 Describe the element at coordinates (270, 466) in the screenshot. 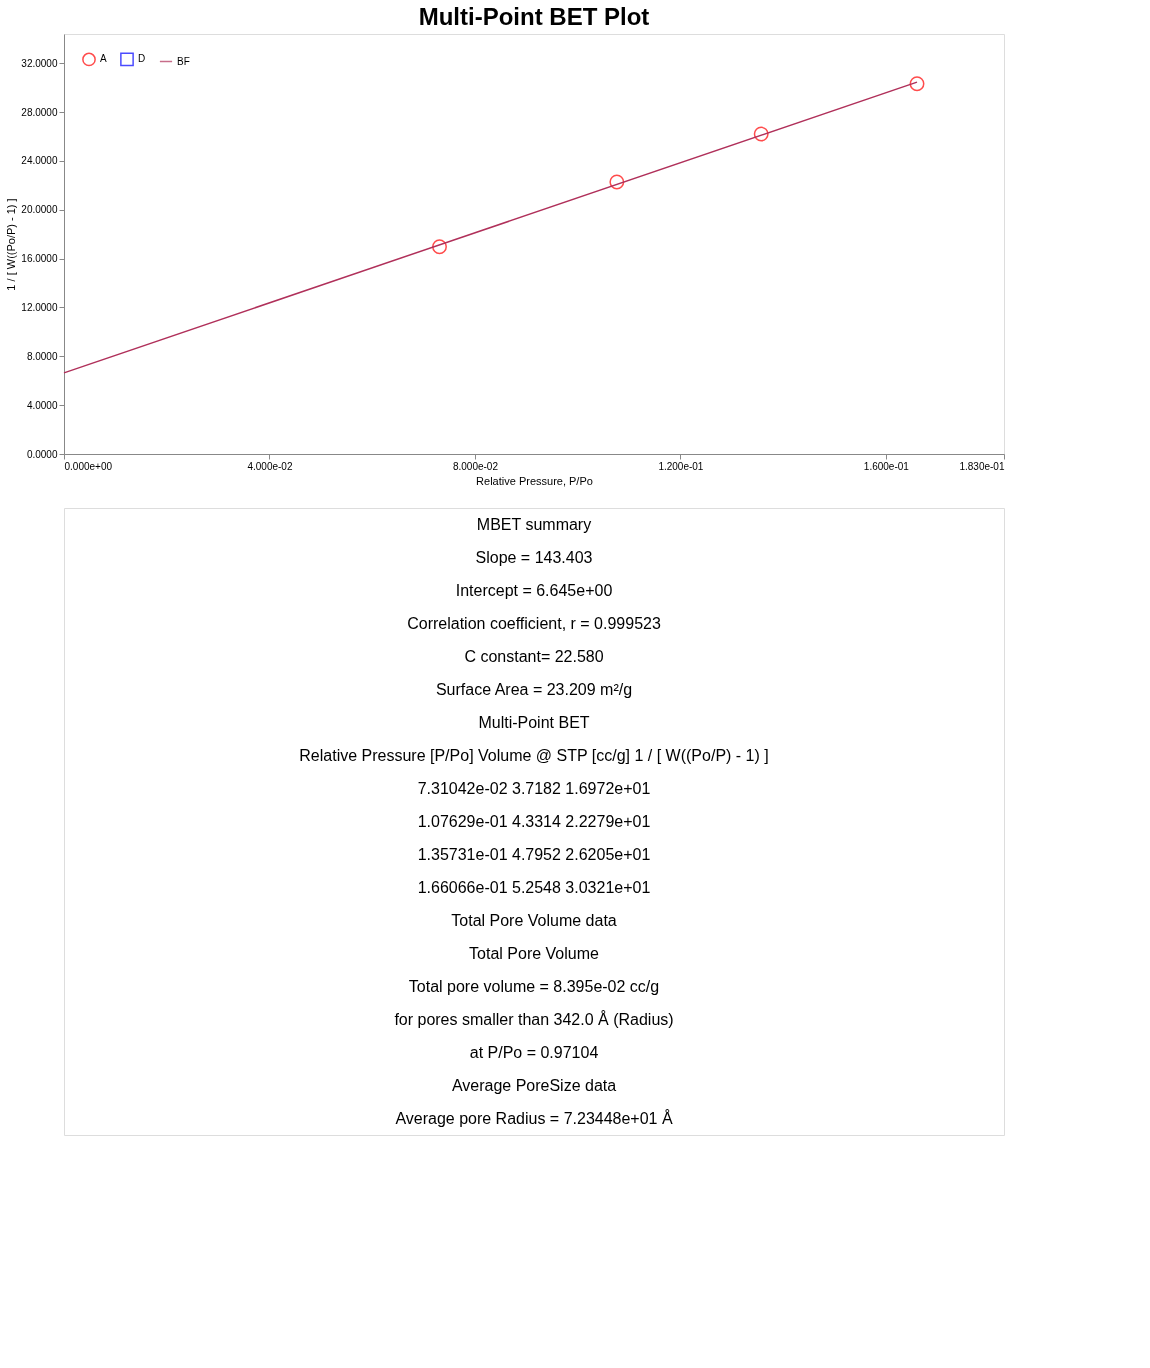

I see `x-tick-label: 4.000e-02` at that location.